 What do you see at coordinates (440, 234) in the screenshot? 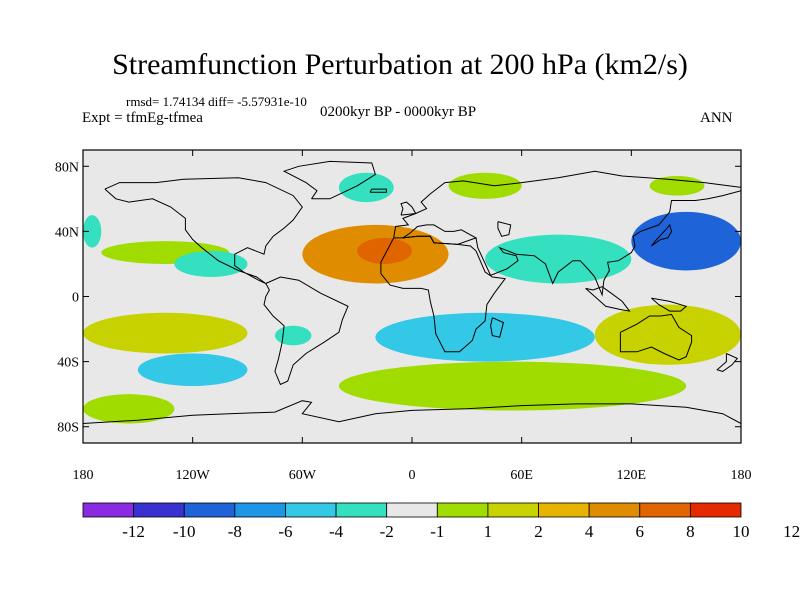
I see `mediterranean-coast` at bounding box center [440, 234].